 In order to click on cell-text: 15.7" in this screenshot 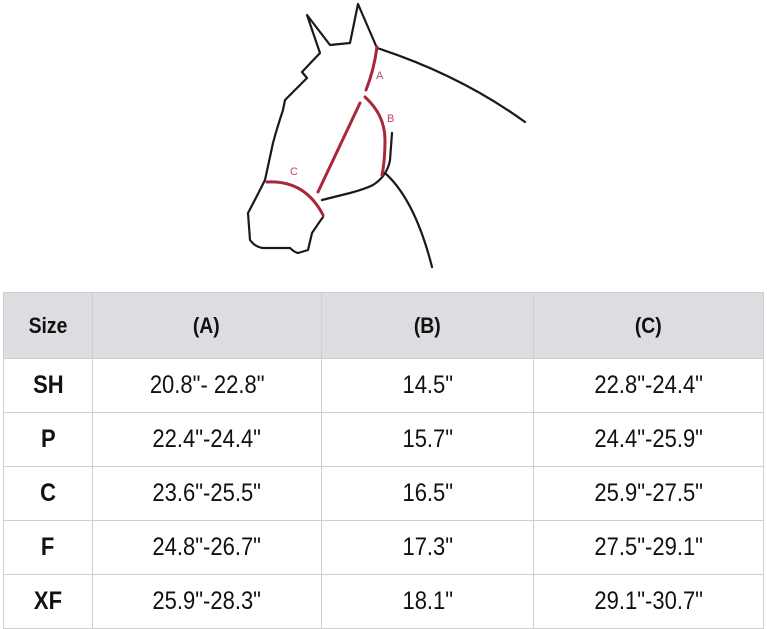, I will do `click(427, 439)`.